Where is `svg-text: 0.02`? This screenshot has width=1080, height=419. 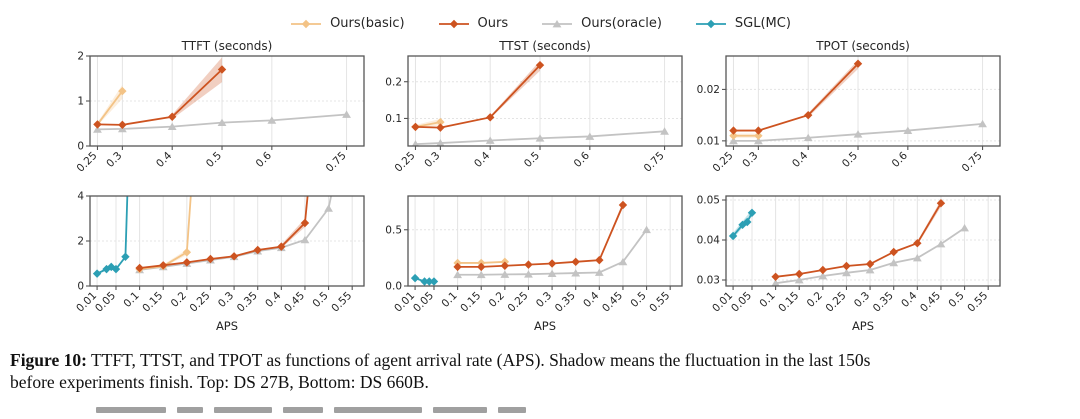
svg-text: 0.02 is located at coordinates (708, 90).